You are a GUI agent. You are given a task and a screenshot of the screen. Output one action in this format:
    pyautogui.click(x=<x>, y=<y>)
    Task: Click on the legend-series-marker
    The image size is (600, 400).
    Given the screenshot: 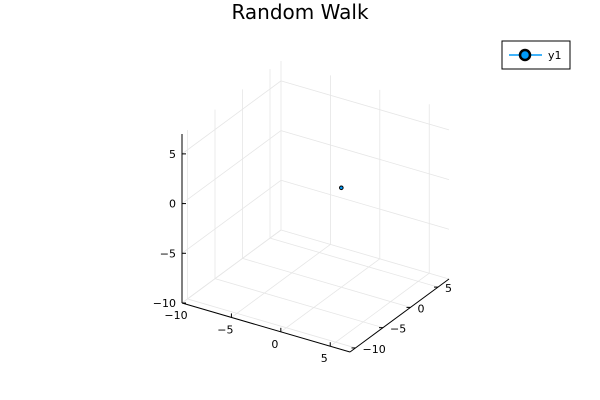 What is the action you would take?
    pyautogui.click(x=525, y=55)
    